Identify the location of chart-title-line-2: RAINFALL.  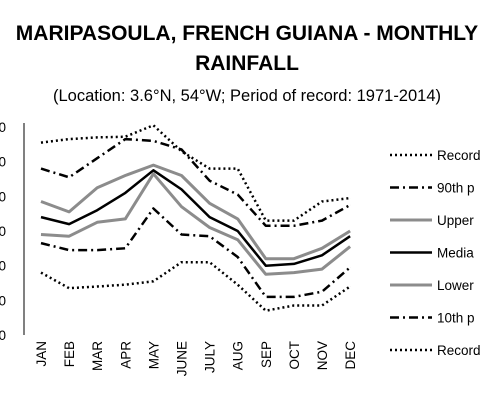
(247, 63).